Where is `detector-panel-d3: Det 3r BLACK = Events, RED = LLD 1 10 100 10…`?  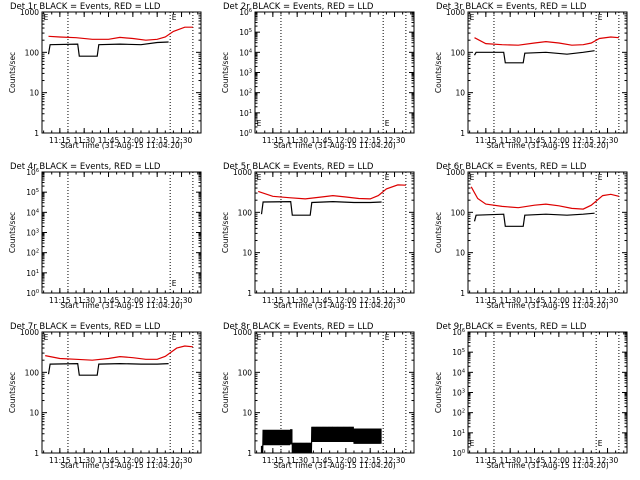
detector-panel-d3: Det 3r BLACK = Events, RED = LLD 1 10 100 10… is located at coordinates (531, 76).